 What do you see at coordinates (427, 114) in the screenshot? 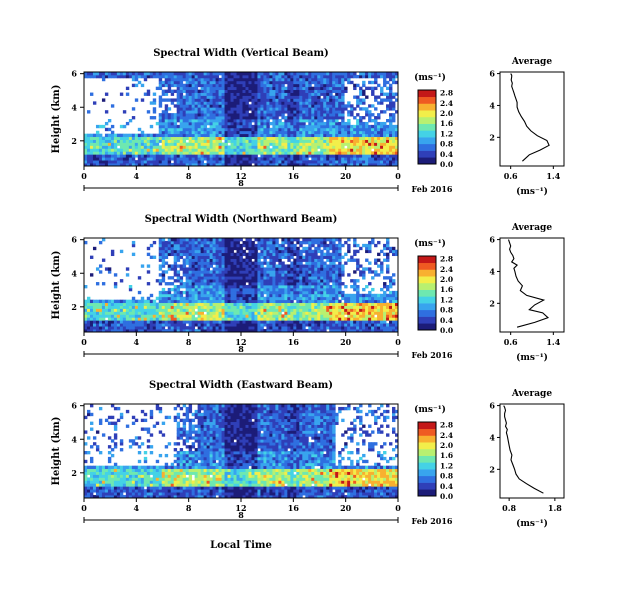
I see `colorbar-swatch` at bounding box center [427, 114].